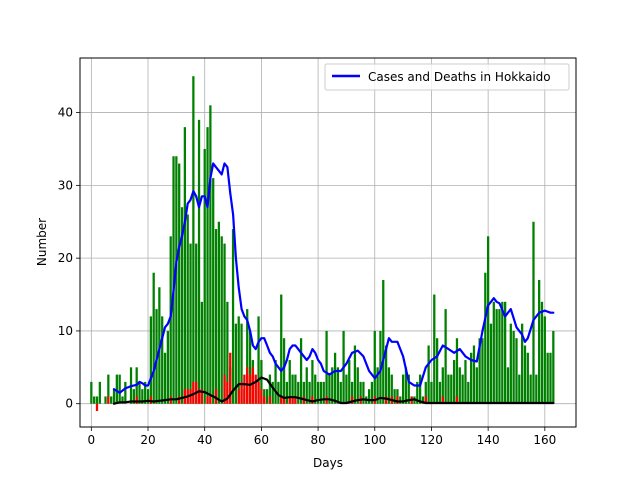  What do you see at coordinates (317, 440) in the screenshot?
I see `x-tick-label: 80` at bounding box center [317, 440].